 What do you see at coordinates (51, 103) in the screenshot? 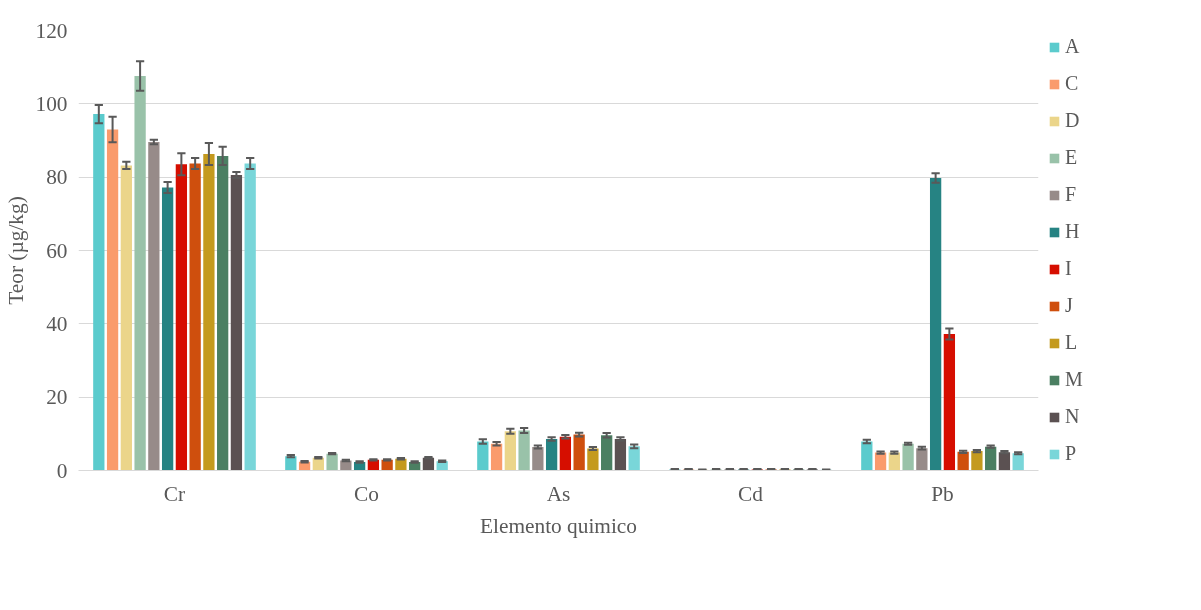
I see `y-tick-label: 100` at bounding box center [51, 103].